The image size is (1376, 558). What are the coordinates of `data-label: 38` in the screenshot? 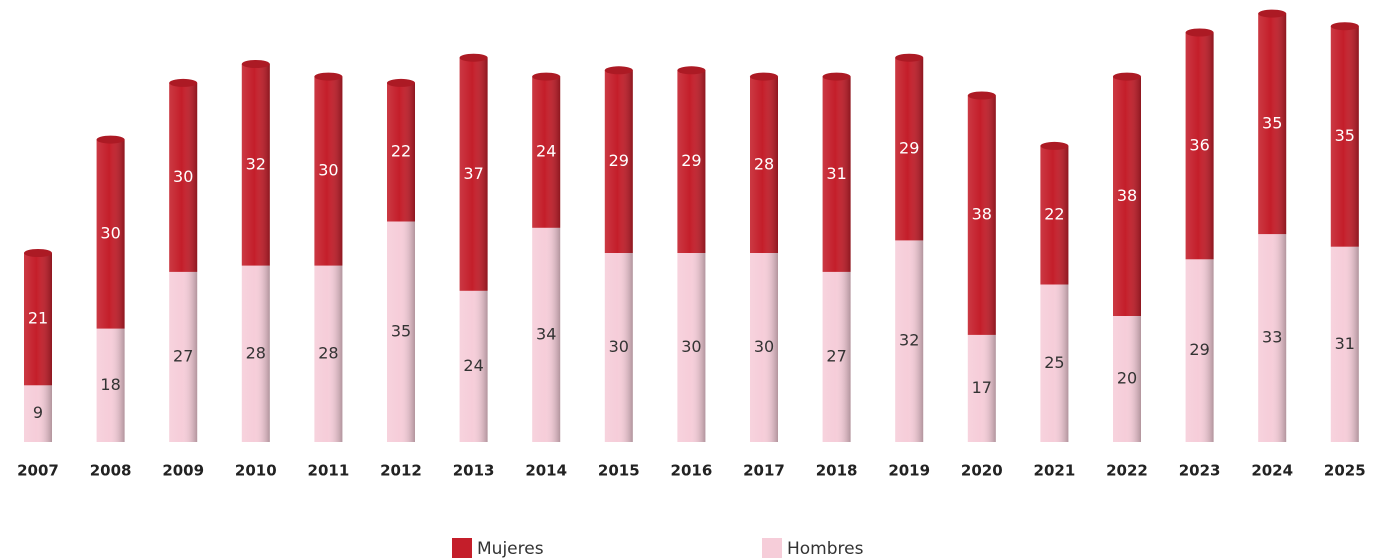 It's located at (982, 214).